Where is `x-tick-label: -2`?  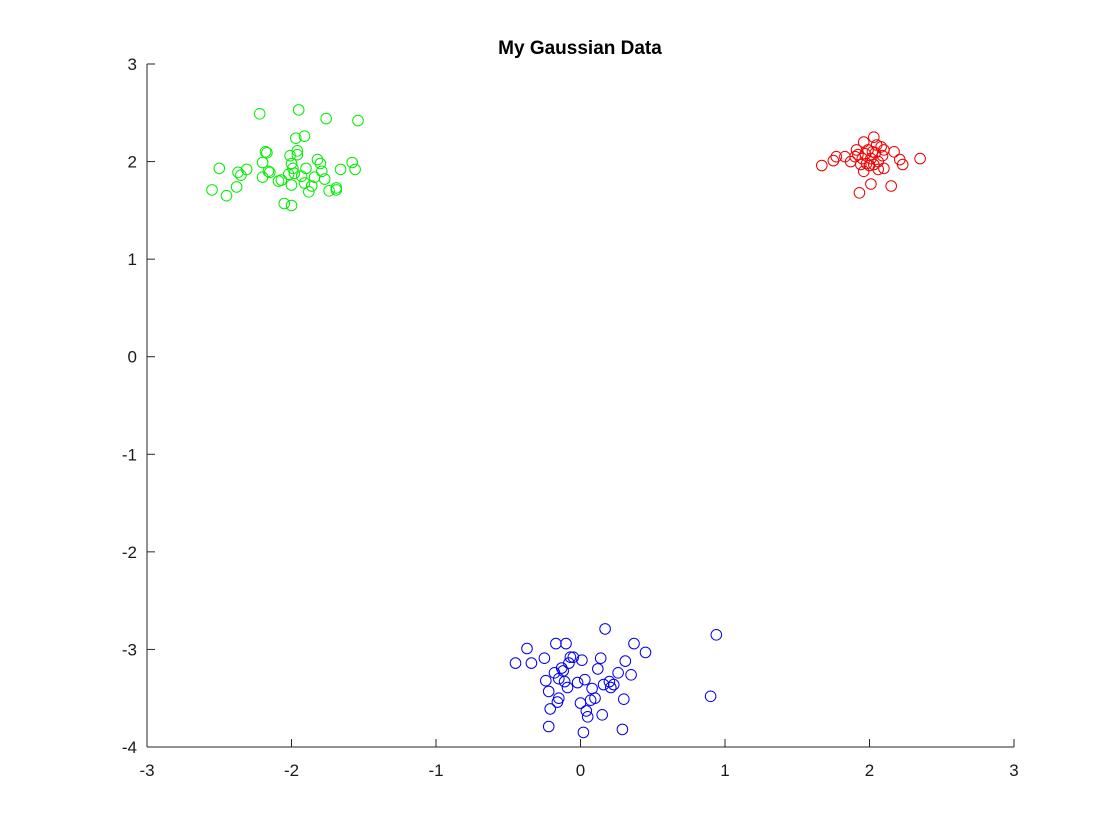 x-tick-label: -2 is located at coordinates (291, 770).